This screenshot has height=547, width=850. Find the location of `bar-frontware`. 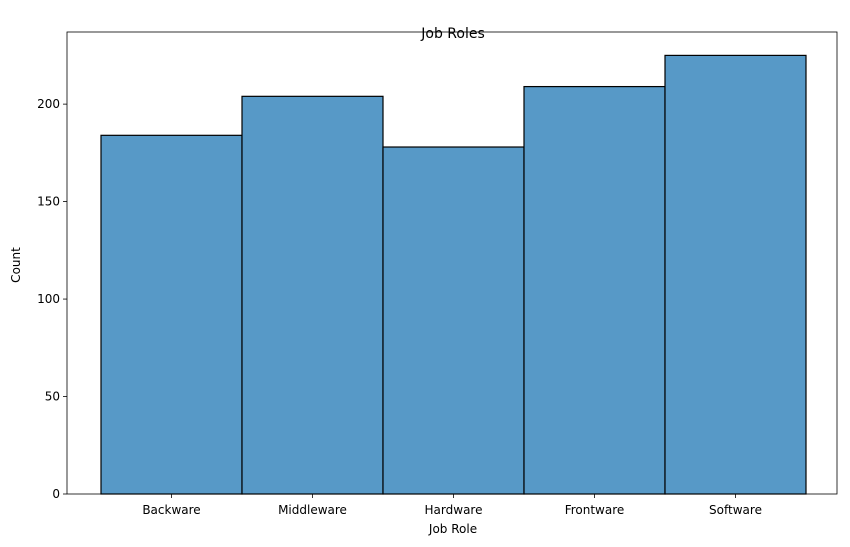

bar-frontware is located at coordinates (594, 290).